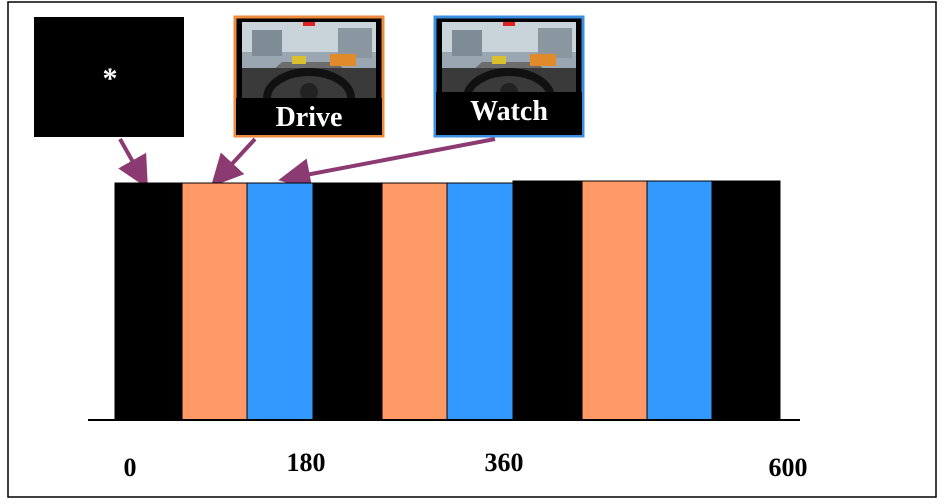 Image resolution: width=944 pixels, height=504 pixels. I want to click on fixation-panel, so click(109, 77).